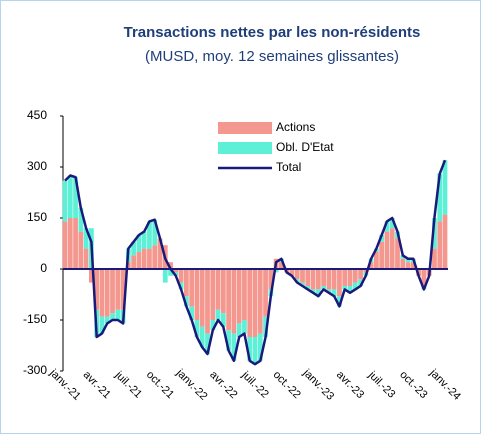 The width and height of the screenshot is (481, 434). What do you see at coordinates (37, 217) in the screenshot?
I see `y-tick-label: 150` at bounding box center [37, 217].